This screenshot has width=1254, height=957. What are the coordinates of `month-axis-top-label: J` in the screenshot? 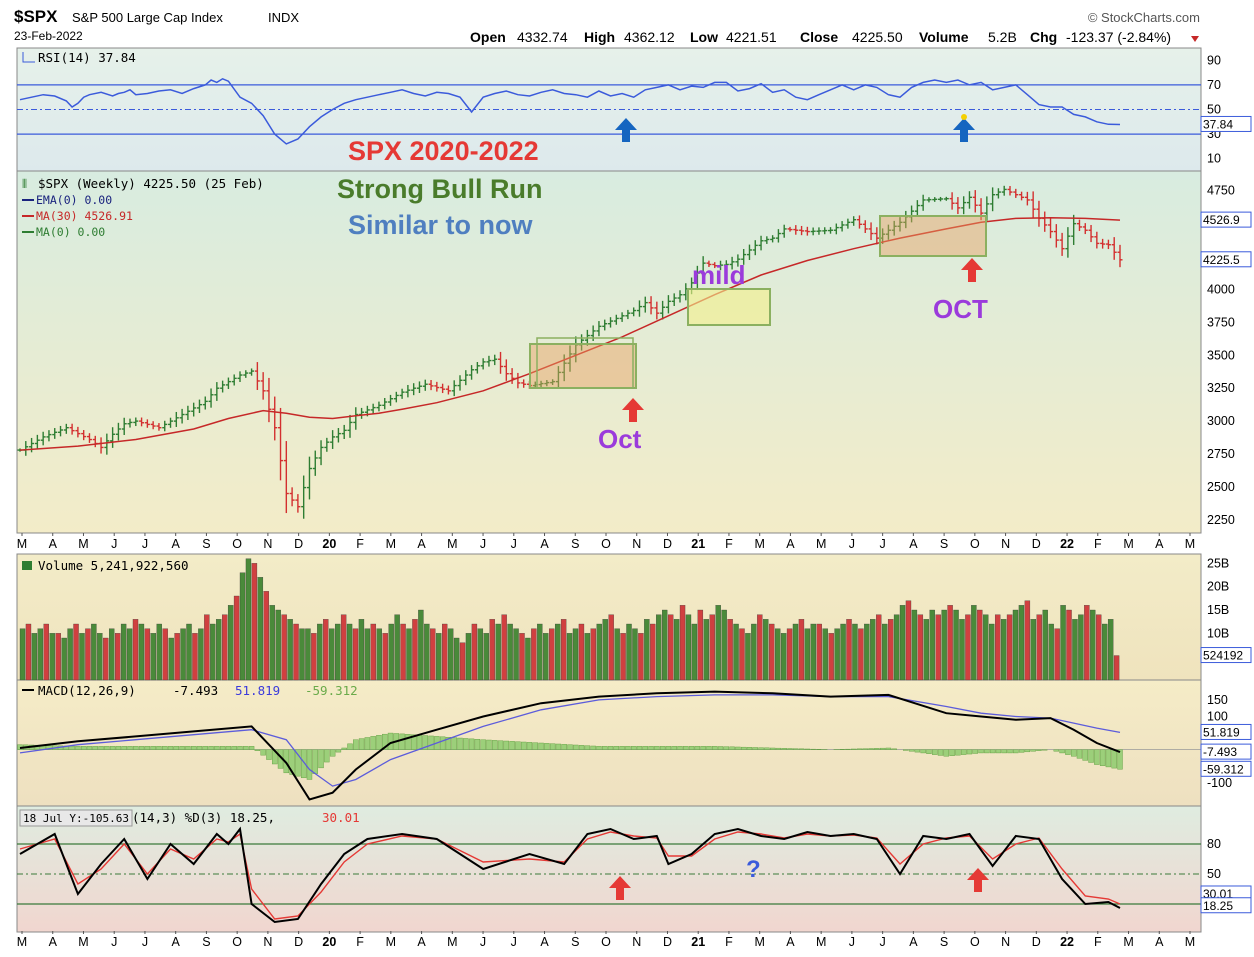 It's located at (852, 544).